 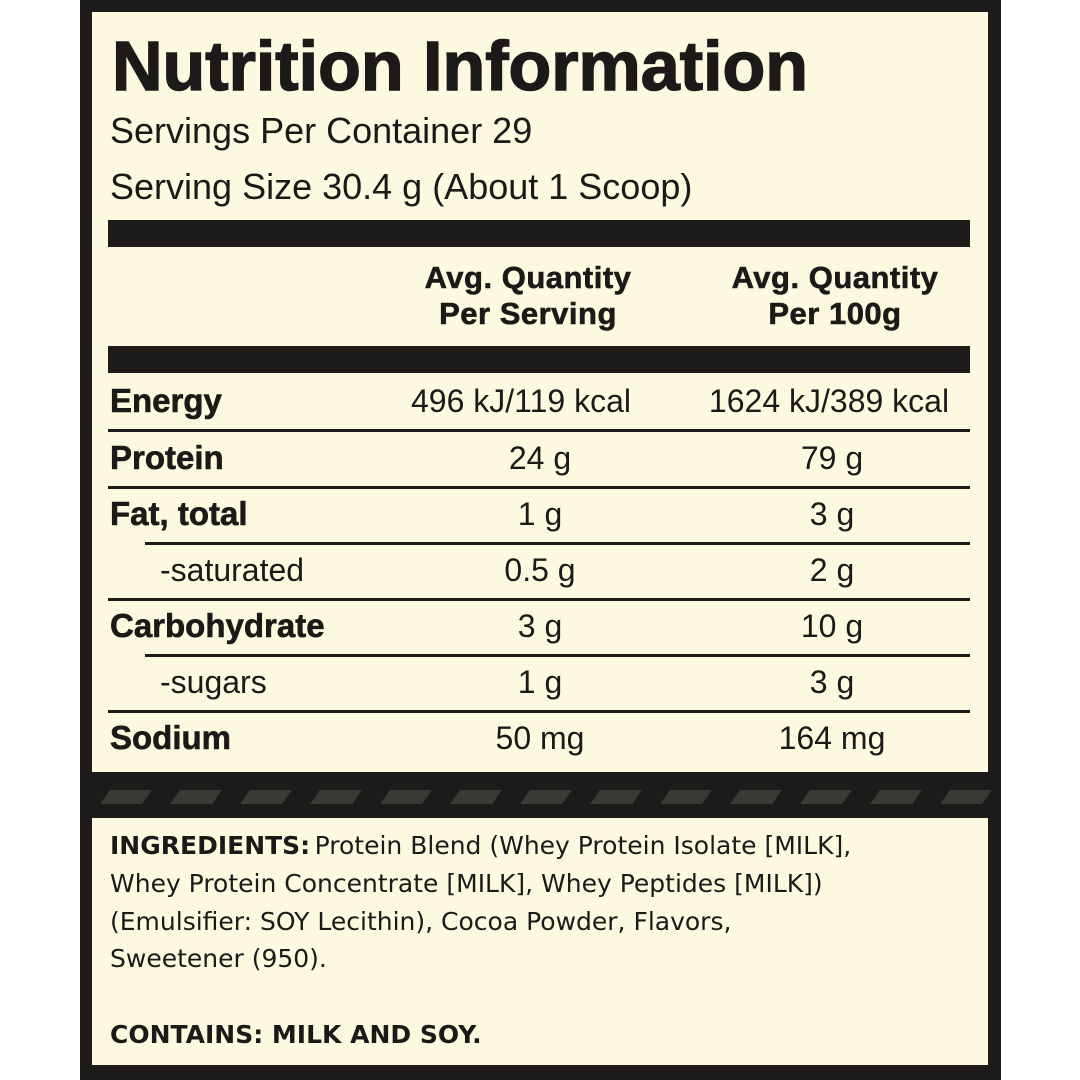 I want to click on row-label: Energy, so click(x=166, y=400).